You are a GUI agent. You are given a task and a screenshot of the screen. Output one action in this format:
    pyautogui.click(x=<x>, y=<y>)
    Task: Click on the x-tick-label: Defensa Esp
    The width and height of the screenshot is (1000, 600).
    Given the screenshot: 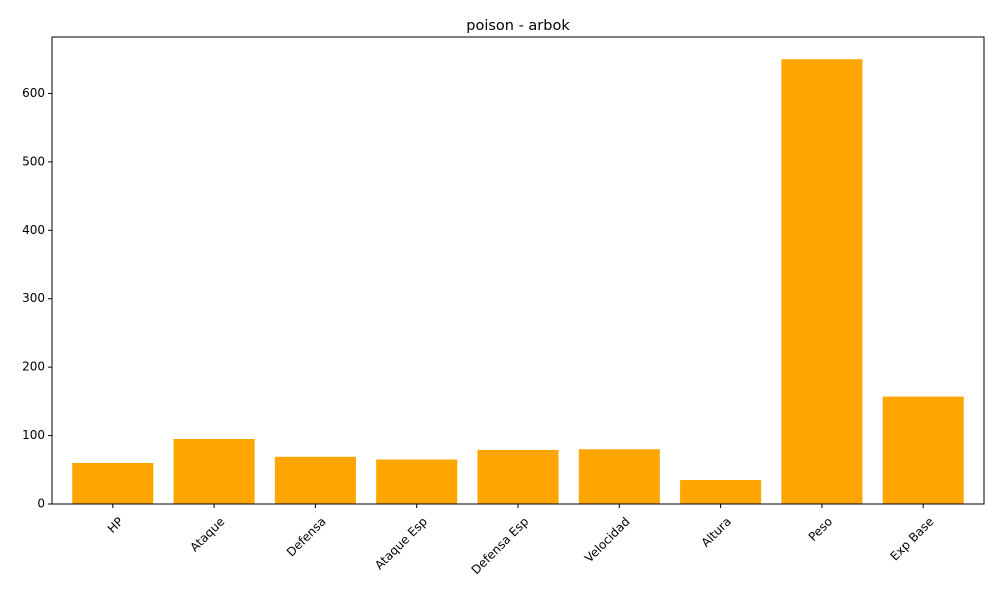 What is the action you would take?
    pyautogui.click(x=500, y=545)
    